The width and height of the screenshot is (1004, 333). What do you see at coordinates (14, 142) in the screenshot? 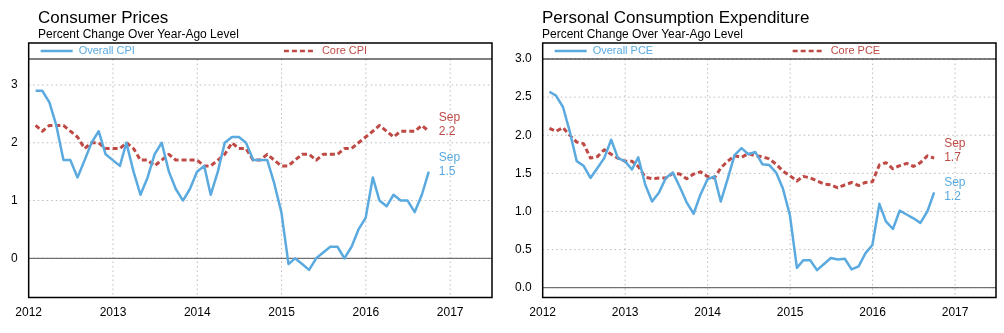
I see `y-tick-label: 2` at bounding box center [14, 142].